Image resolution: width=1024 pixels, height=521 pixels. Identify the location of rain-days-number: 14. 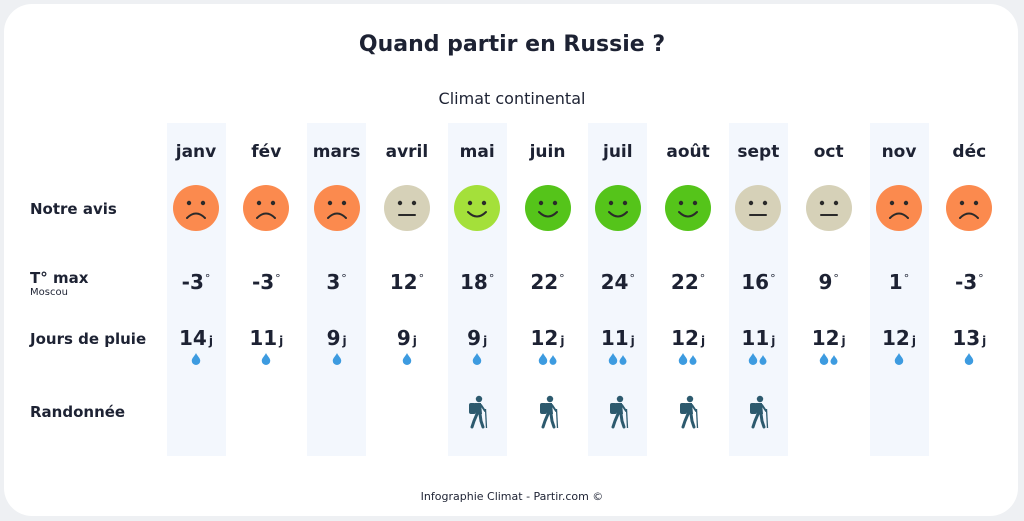
(193, 338).